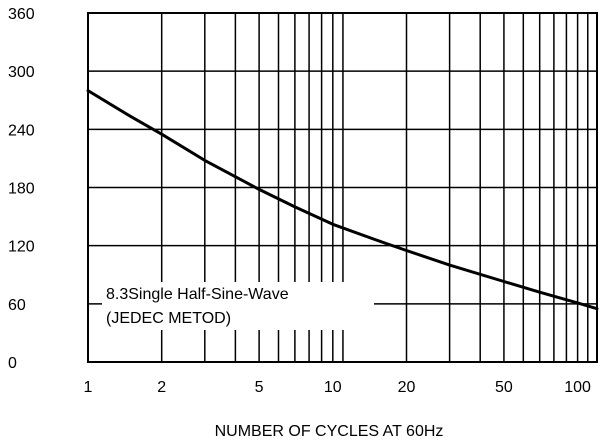  Describe the element at coordinates (259, 387) in the screenshot. I see `x-tick-label: 5` at that location.